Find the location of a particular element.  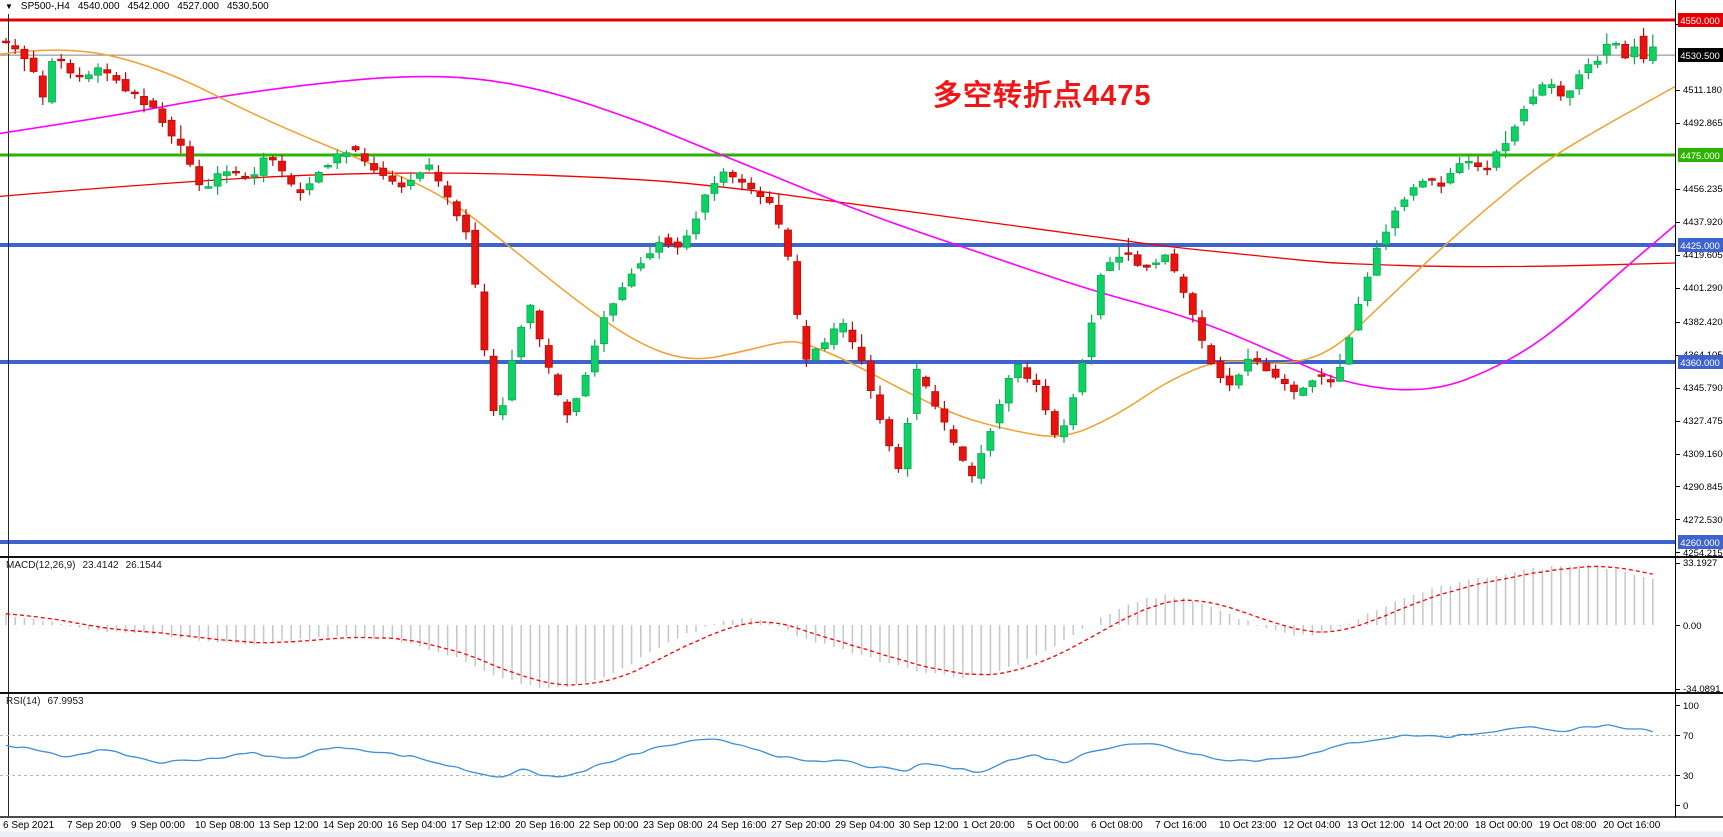

price-level-badge: 4360.000 is located at coordinates (1700, 362).